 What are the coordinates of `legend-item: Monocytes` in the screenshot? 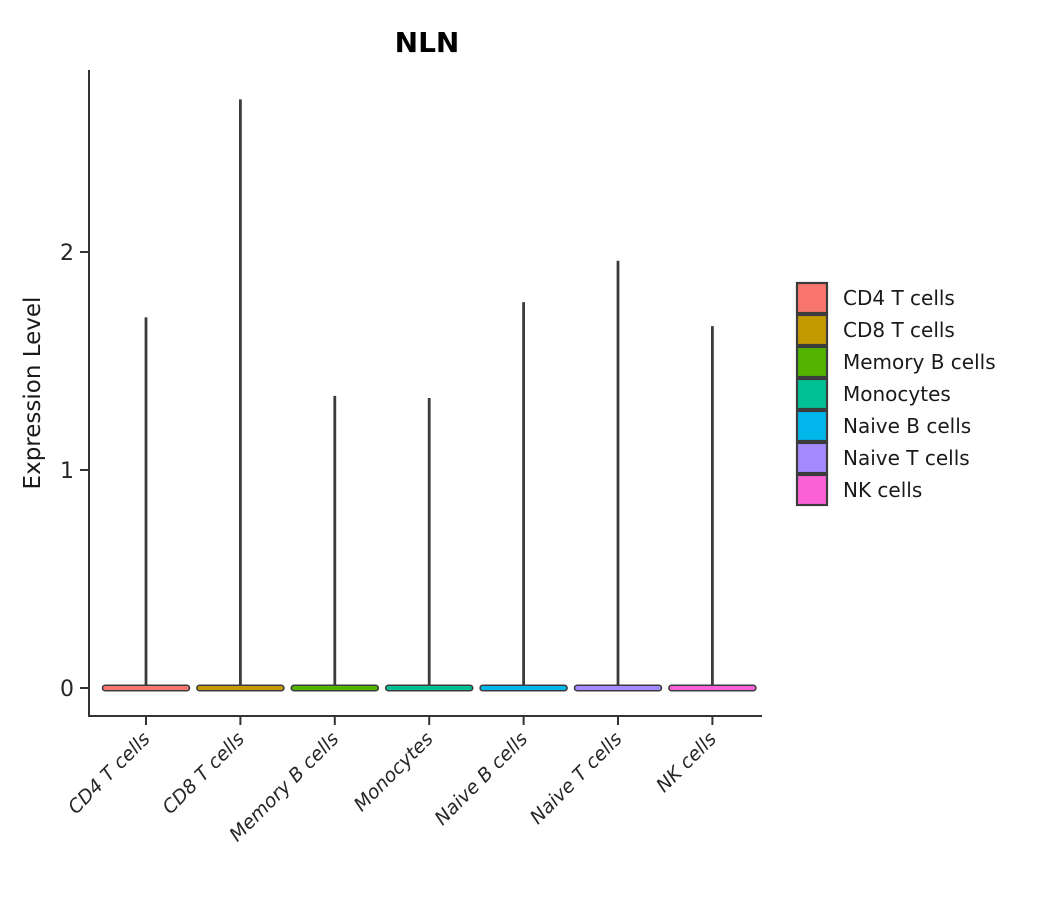 It's located at (873, 394).